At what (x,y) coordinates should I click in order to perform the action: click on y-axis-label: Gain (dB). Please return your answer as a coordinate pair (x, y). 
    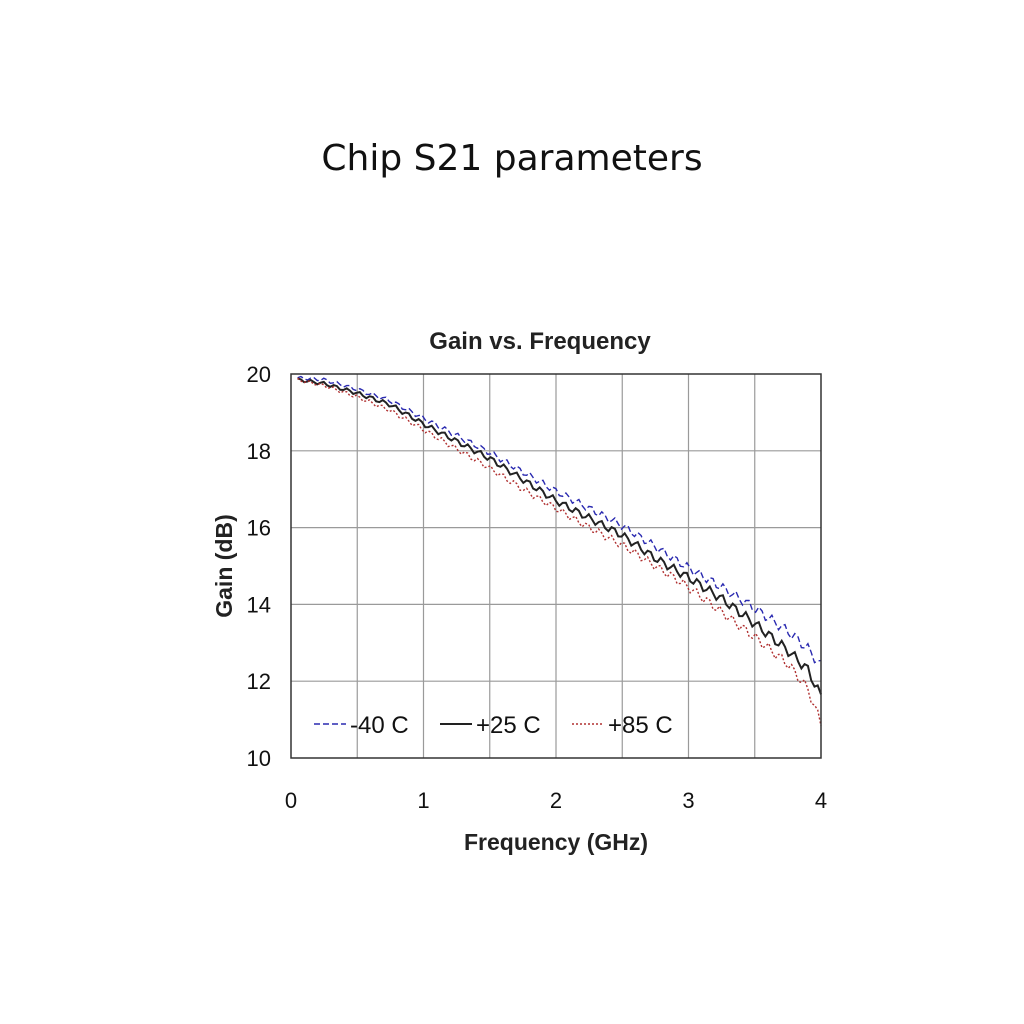
    Looking at the image, I should click on (224, 566).